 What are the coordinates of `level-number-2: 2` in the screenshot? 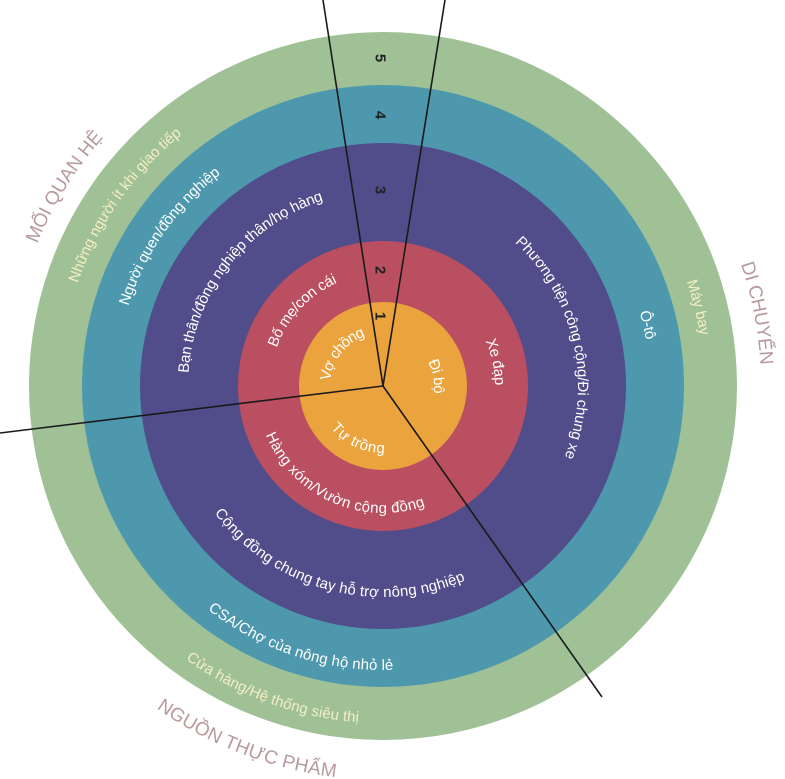 It's located at (380, 270).